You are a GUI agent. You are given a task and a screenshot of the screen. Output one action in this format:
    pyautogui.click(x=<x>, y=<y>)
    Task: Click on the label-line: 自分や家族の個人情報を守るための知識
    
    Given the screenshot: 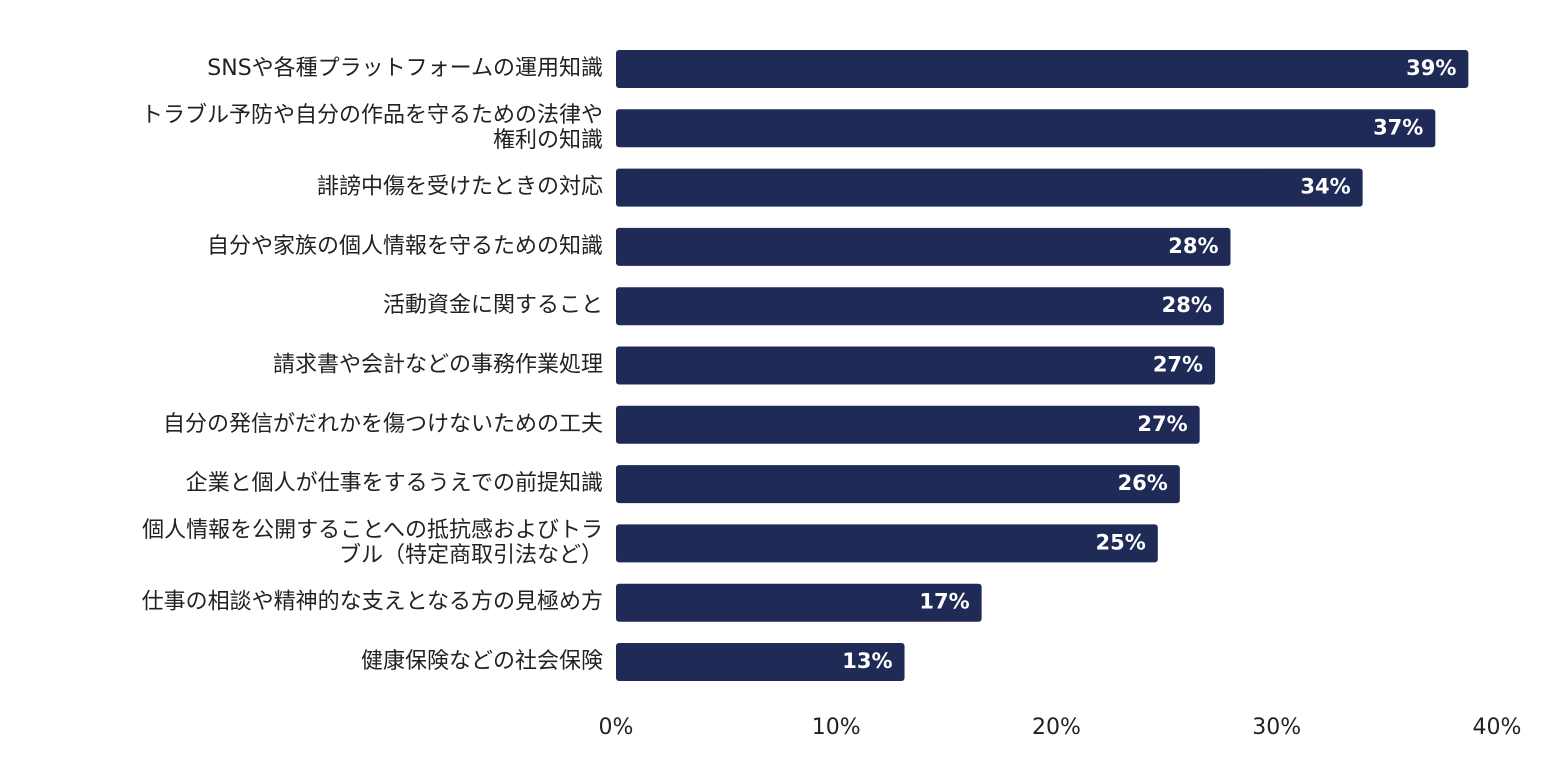 What is the action you would take?
    pyautogui.click(x=405, y=246)
    